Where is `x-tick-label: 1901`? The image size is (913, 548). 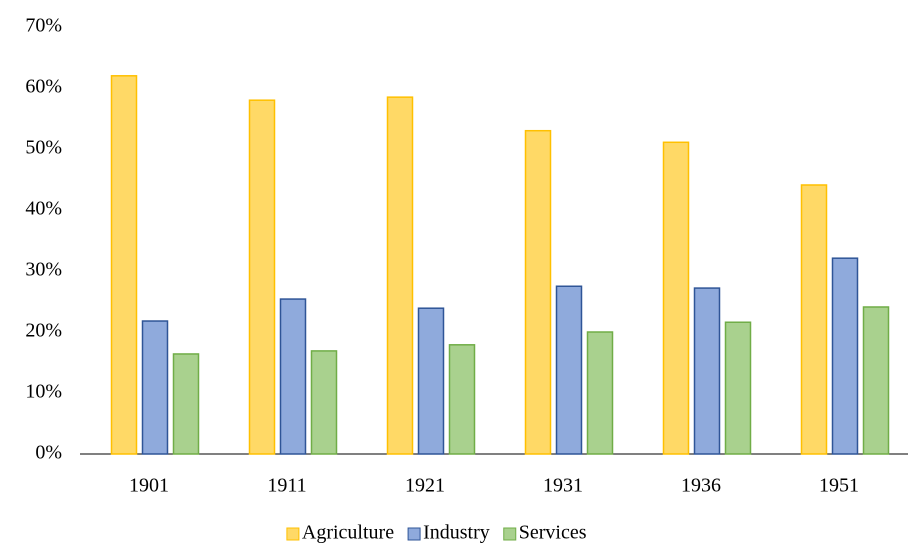
x-tick-label: 1901 is located at coordinates (149, 486).